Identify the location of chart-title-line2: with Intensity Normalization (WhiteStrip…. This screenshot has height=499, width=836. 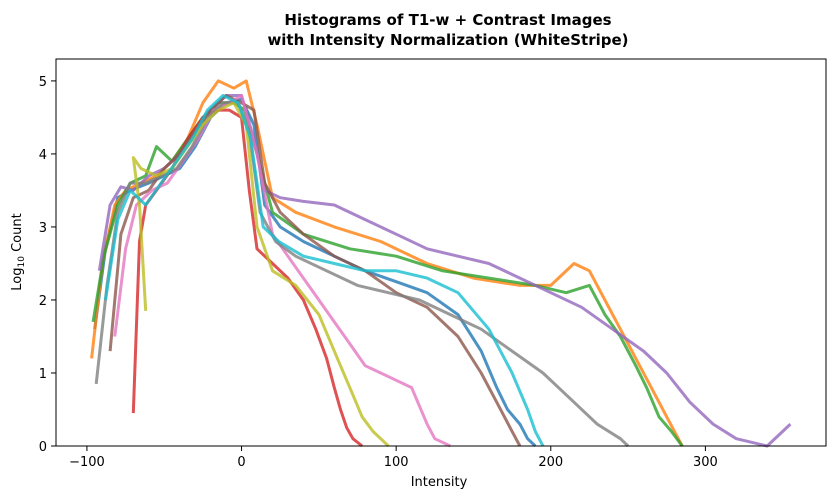
(447, 40).